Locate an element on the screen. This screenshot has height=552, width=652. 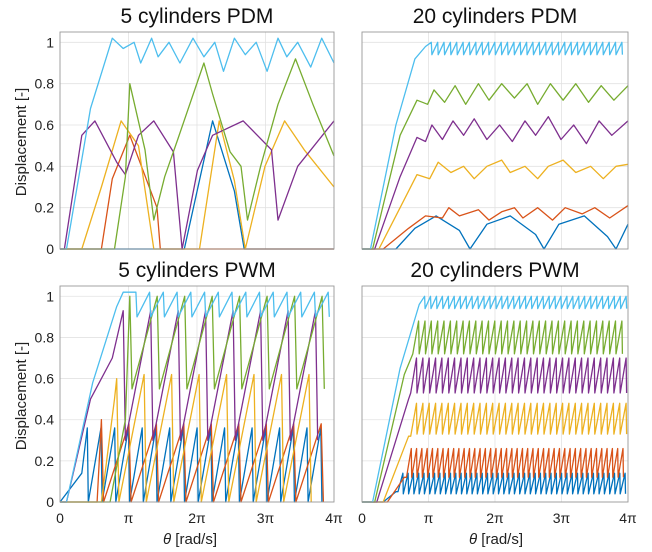
panel-title: 20 cylinders PWM is located at coordinates (494, 270).